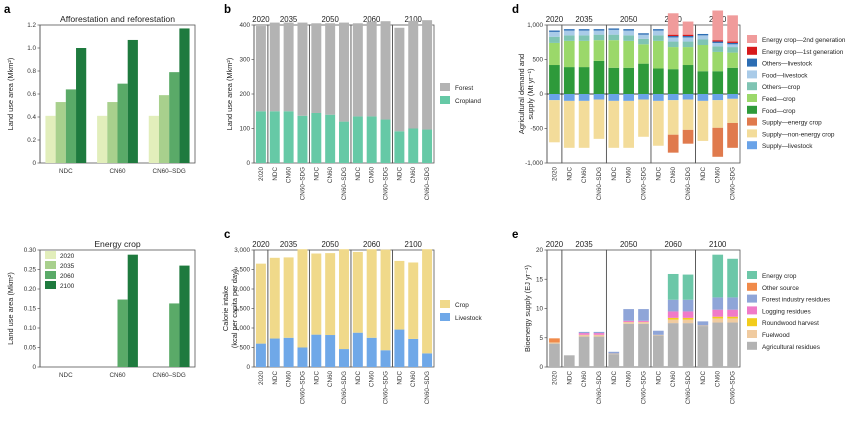  What do you see at coordinates (244, 60) in the screenshot?
I see `y-tick-label: 300` at bounding box center [244, 60].